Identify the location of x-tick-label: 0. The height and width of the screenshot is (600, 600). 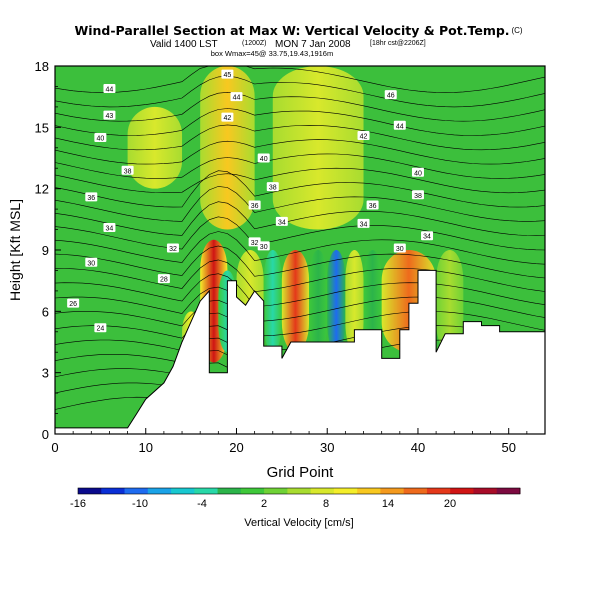
(54, 447).